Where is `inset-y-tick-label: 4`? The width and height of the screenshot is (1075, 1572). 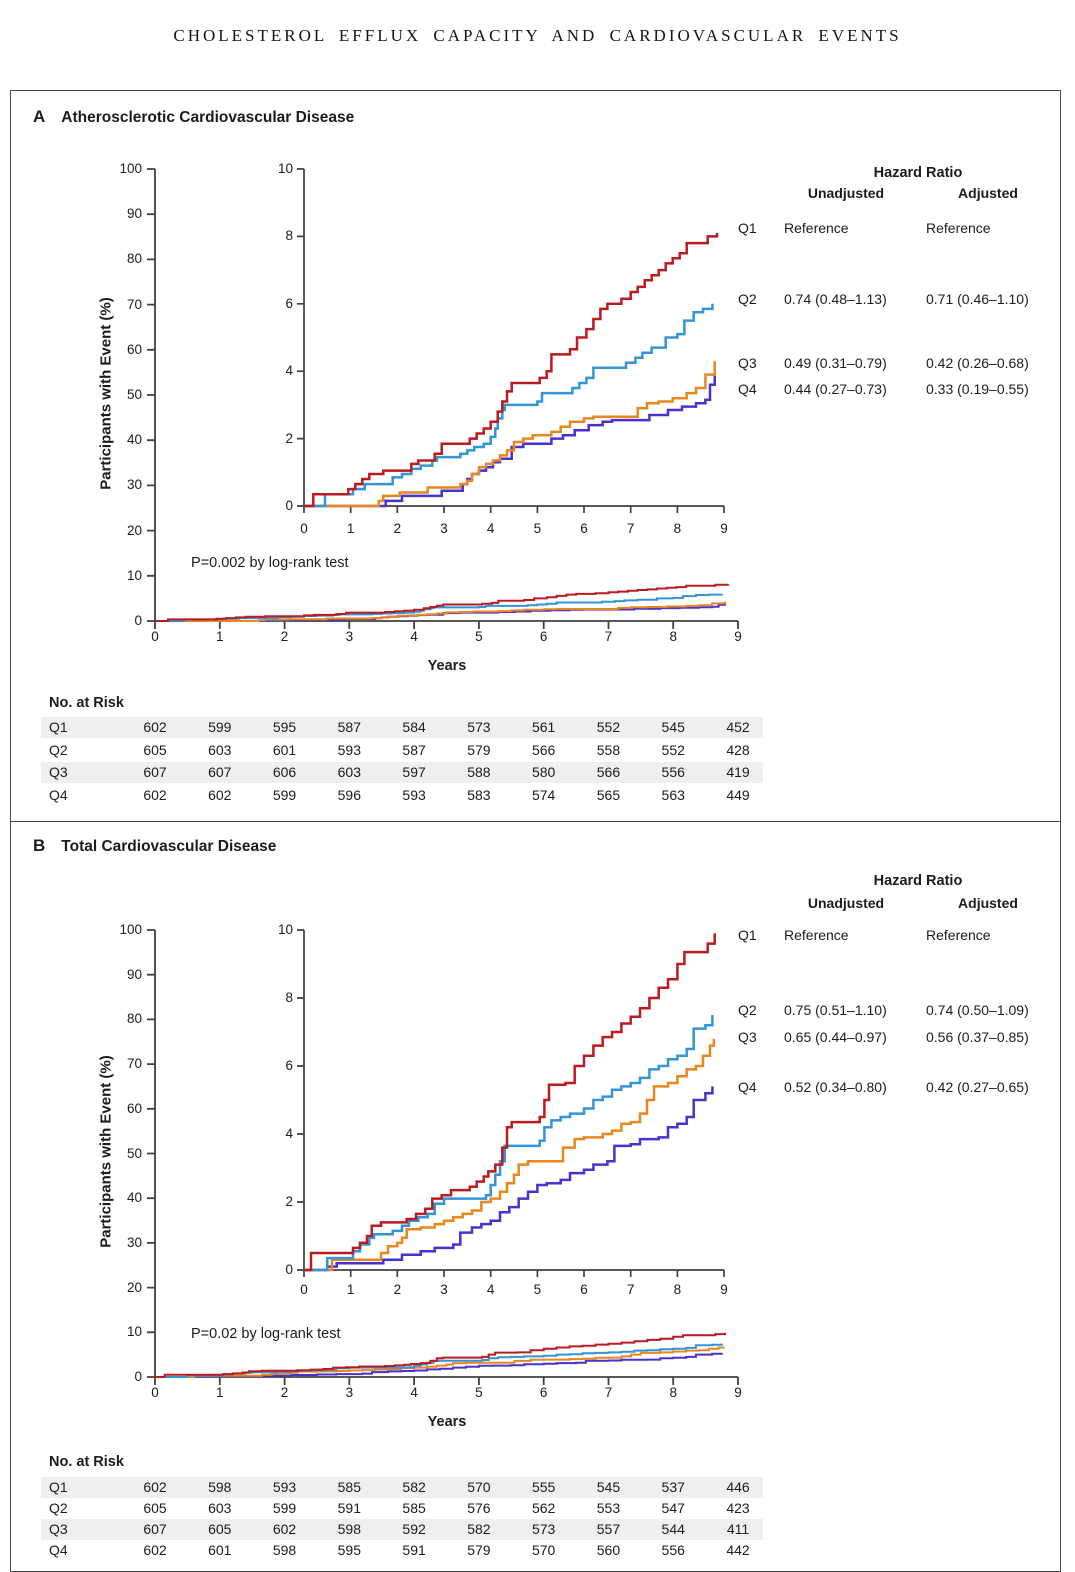
inset-y-tick-label: 4 is located at coordinates (289, 371).